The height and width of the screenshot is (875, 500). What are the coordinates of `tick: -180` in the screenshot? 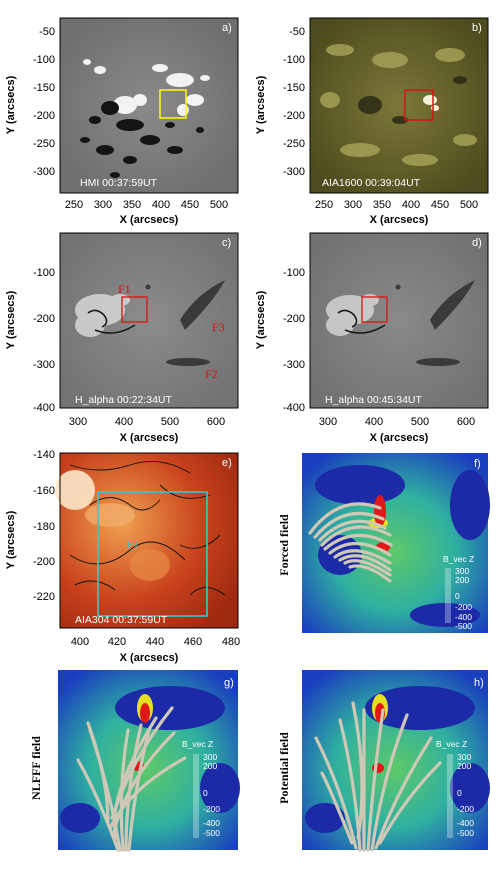 It's located at (44, 527).